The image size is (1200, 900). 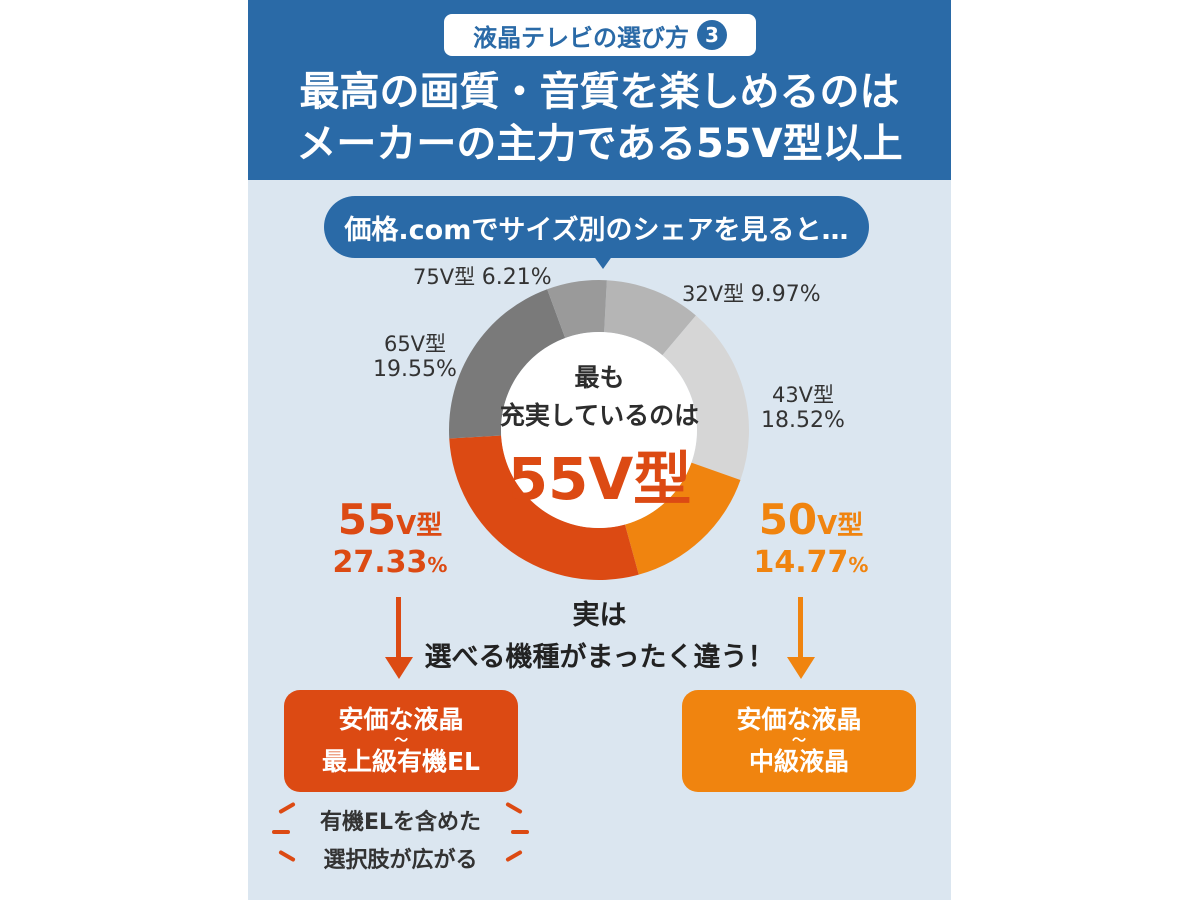 I want to click on note-line-2: 選択肢が広がる, so click(x=400, y=860).